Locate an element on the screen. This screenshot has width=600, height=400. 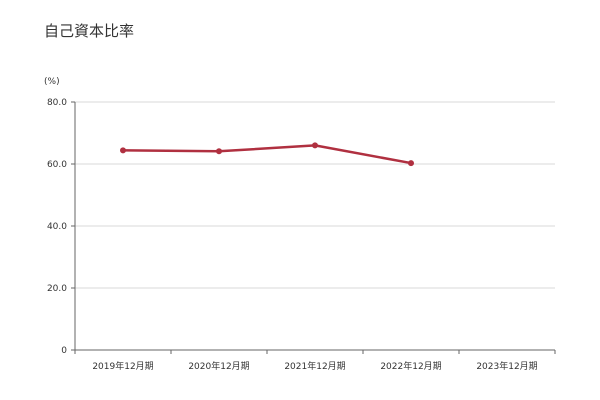
x-tick-label: 2022年12月期 is located at coordinates (410, 366).